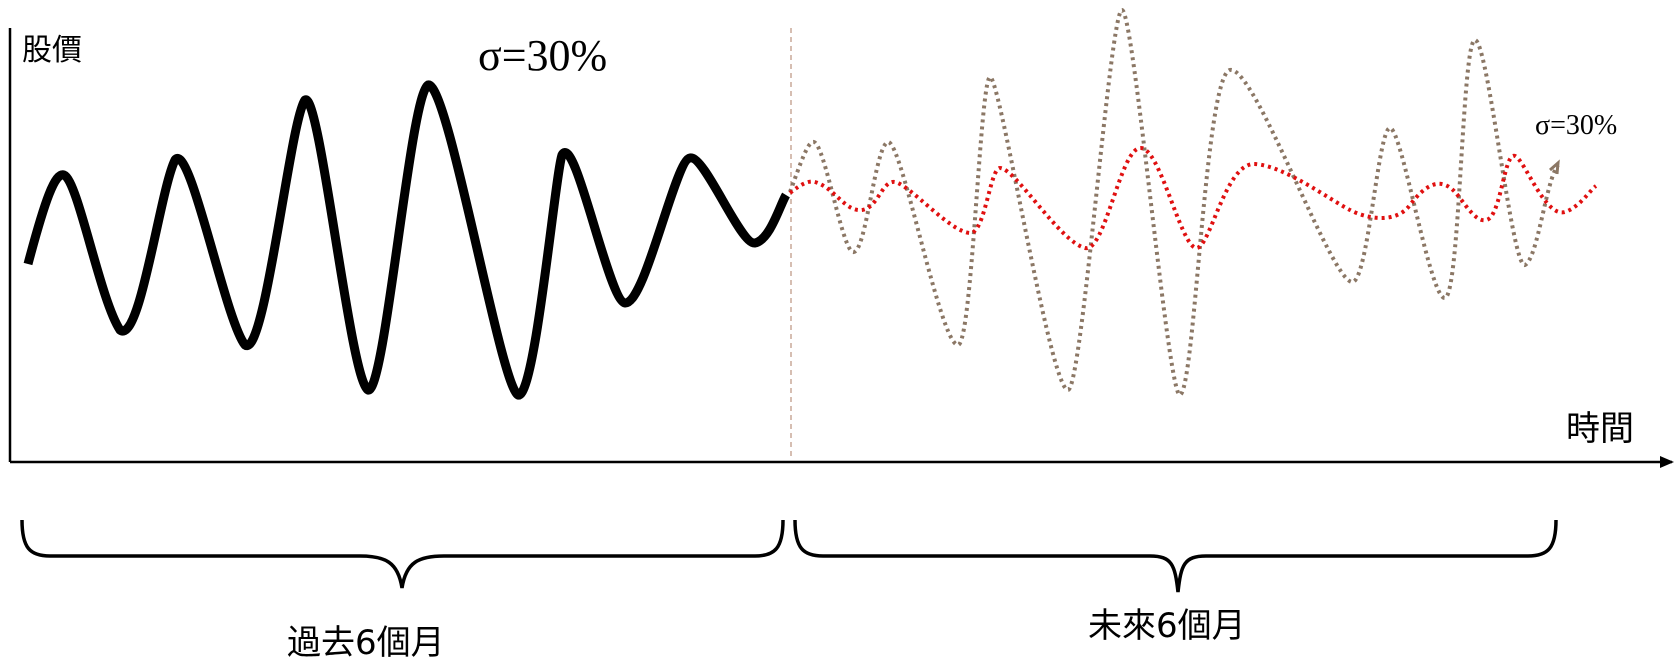 The image size is (1676, 663). What do you see at coordinates (1576, 125) in the screenshot?
I see `future-volatility-label: σ=30%` at bounding box center [1576, 125].